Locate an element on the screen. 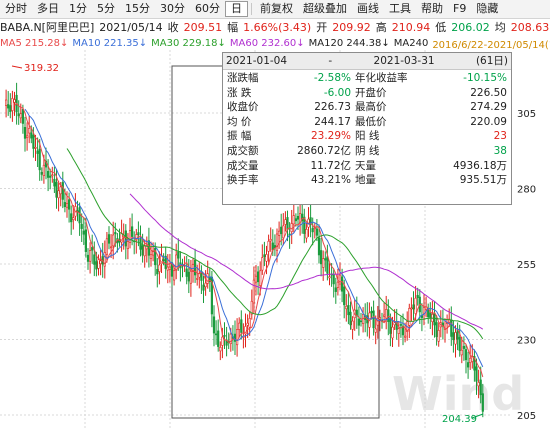  toolbar-item-9: 超级叠加 is located at coordinates (325, 8).